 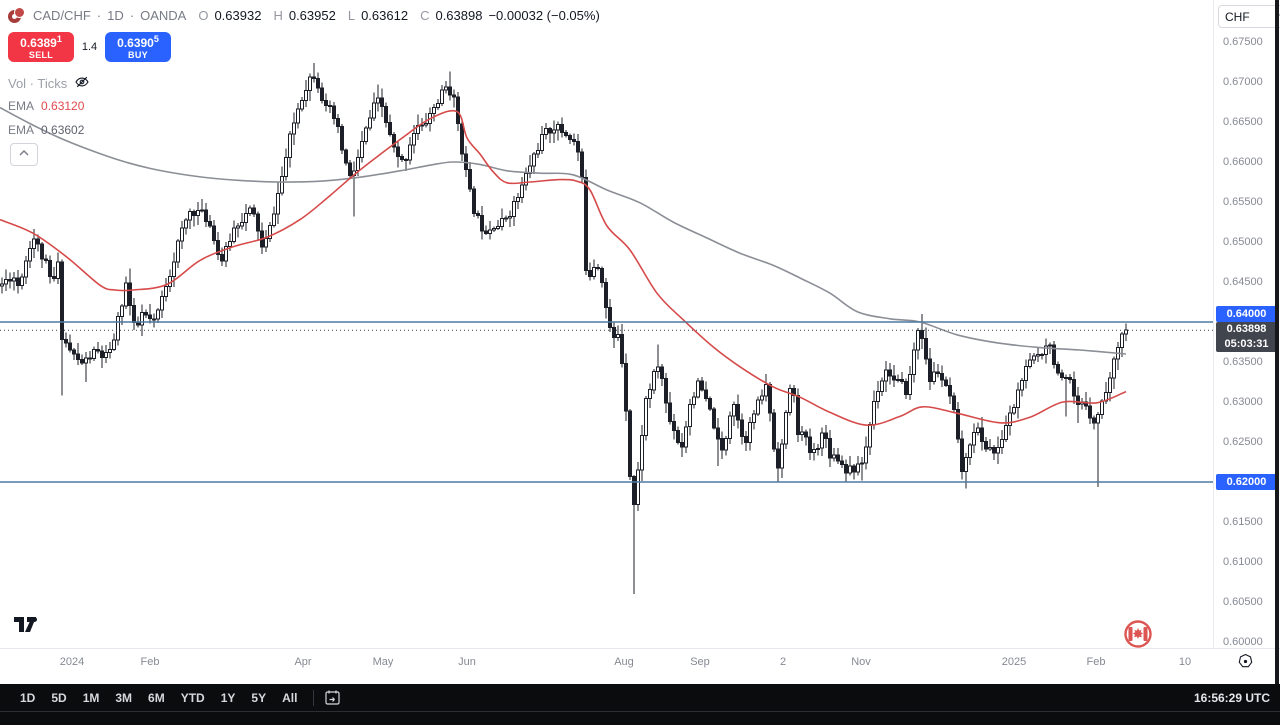 I want to click on bar-countdown: 05:03:31, so click(x=1246, y=344).